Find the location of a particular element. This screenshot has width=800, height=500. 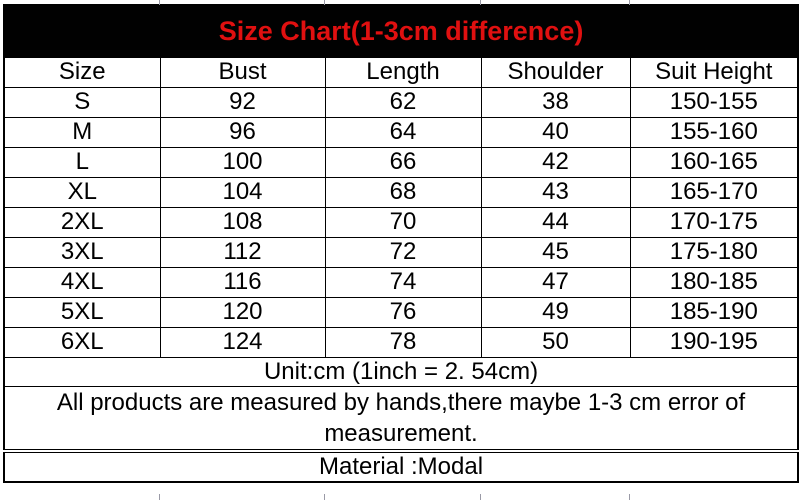

shoulder-cell: 44 is located at coordinates (555, 222).